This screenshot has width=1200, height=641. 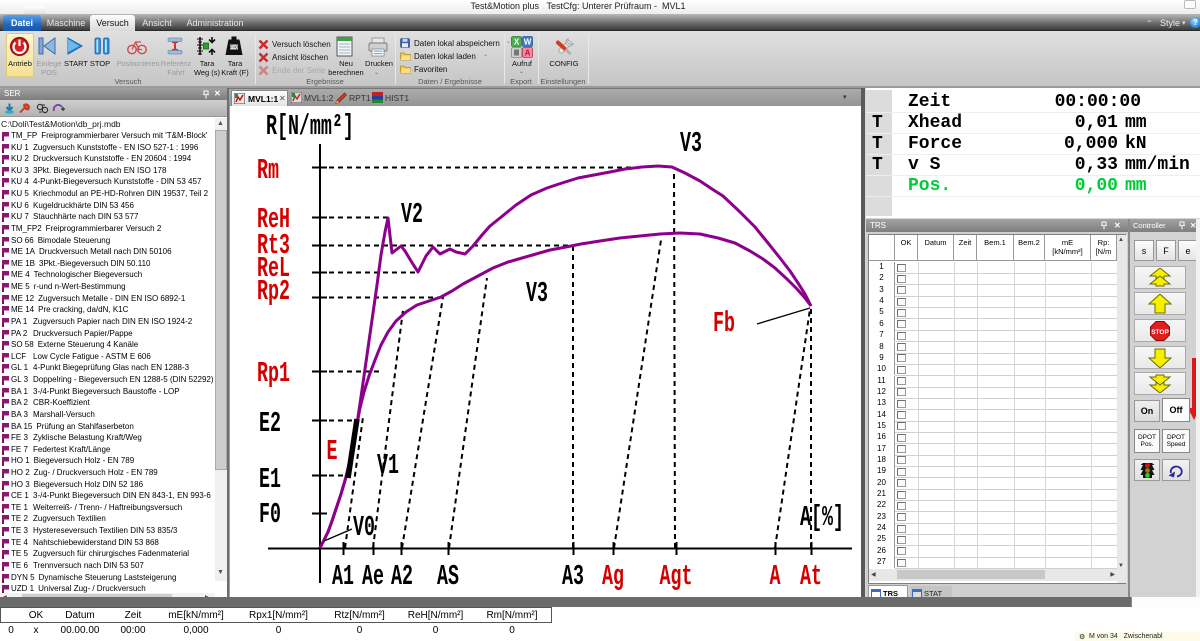 I want to click on svg-text: V0, so click(x=364, y=528).